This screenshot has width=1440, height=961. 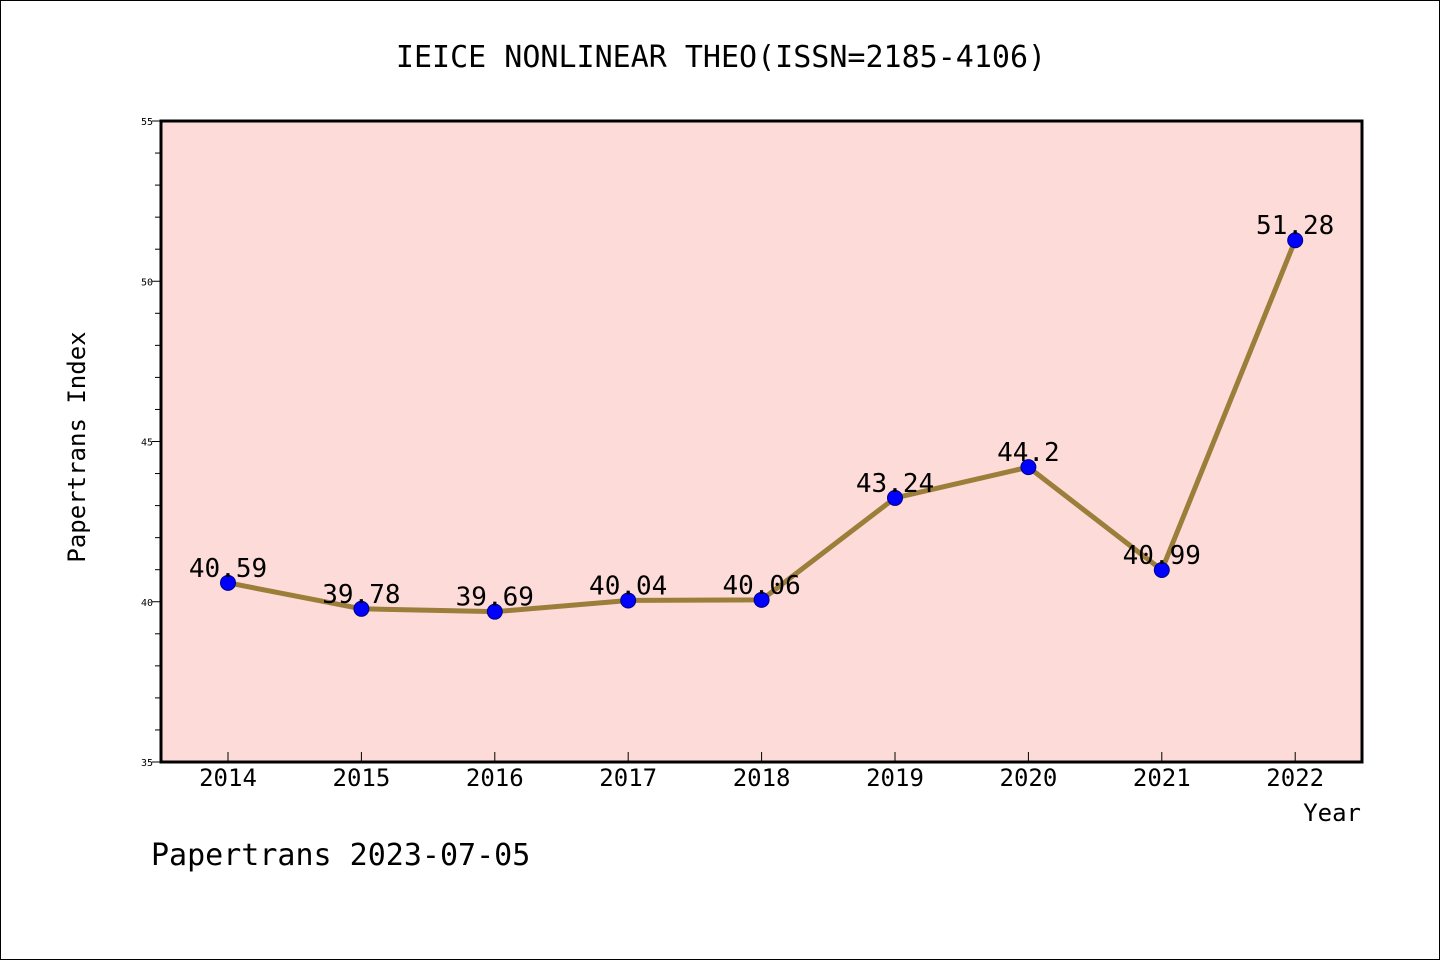 What do you see at coordinates (761, 586) in the screenshot?
I see `data-label: 40.06` at bounding box center [761, 586].